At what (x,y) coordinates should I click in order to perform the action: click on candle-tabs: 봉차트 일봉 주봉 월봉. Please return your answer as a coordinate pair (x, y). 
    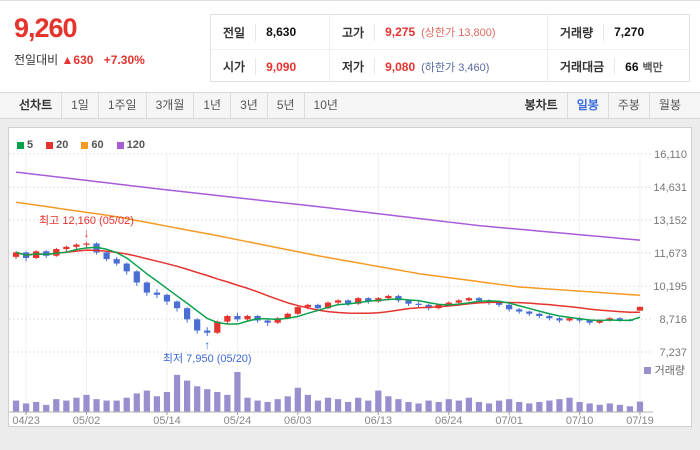
    Looking at the image, I should click on (603, 105).